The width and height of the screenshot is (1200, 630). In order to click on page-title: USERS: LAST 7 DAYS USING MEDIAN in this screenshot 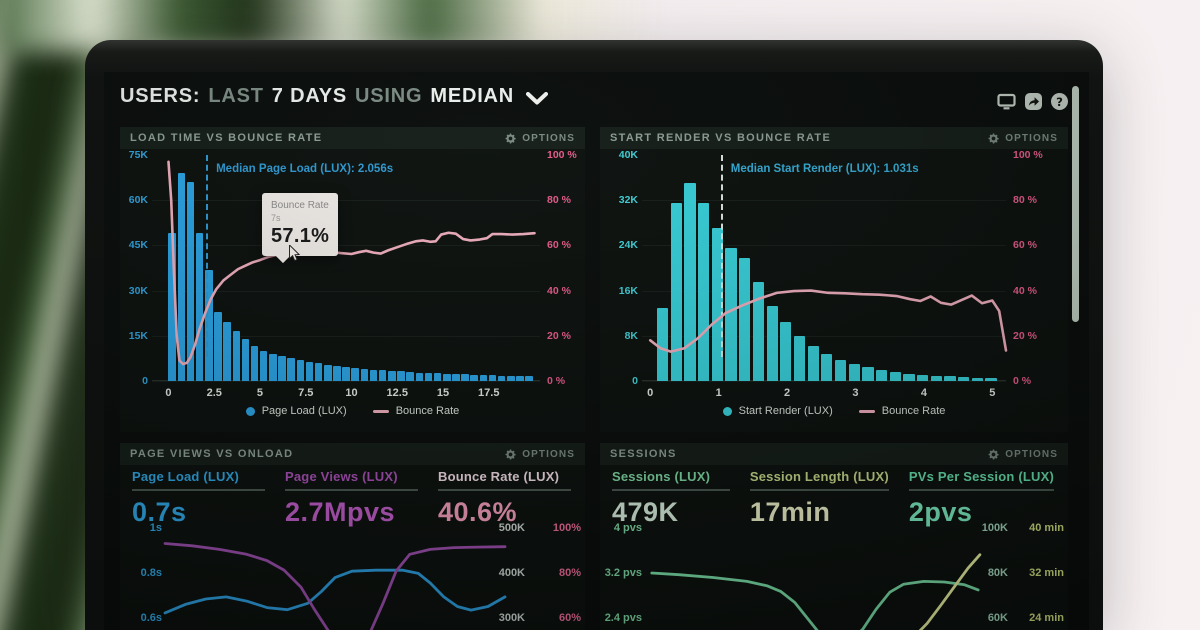, I will do `click(334, 96)`.